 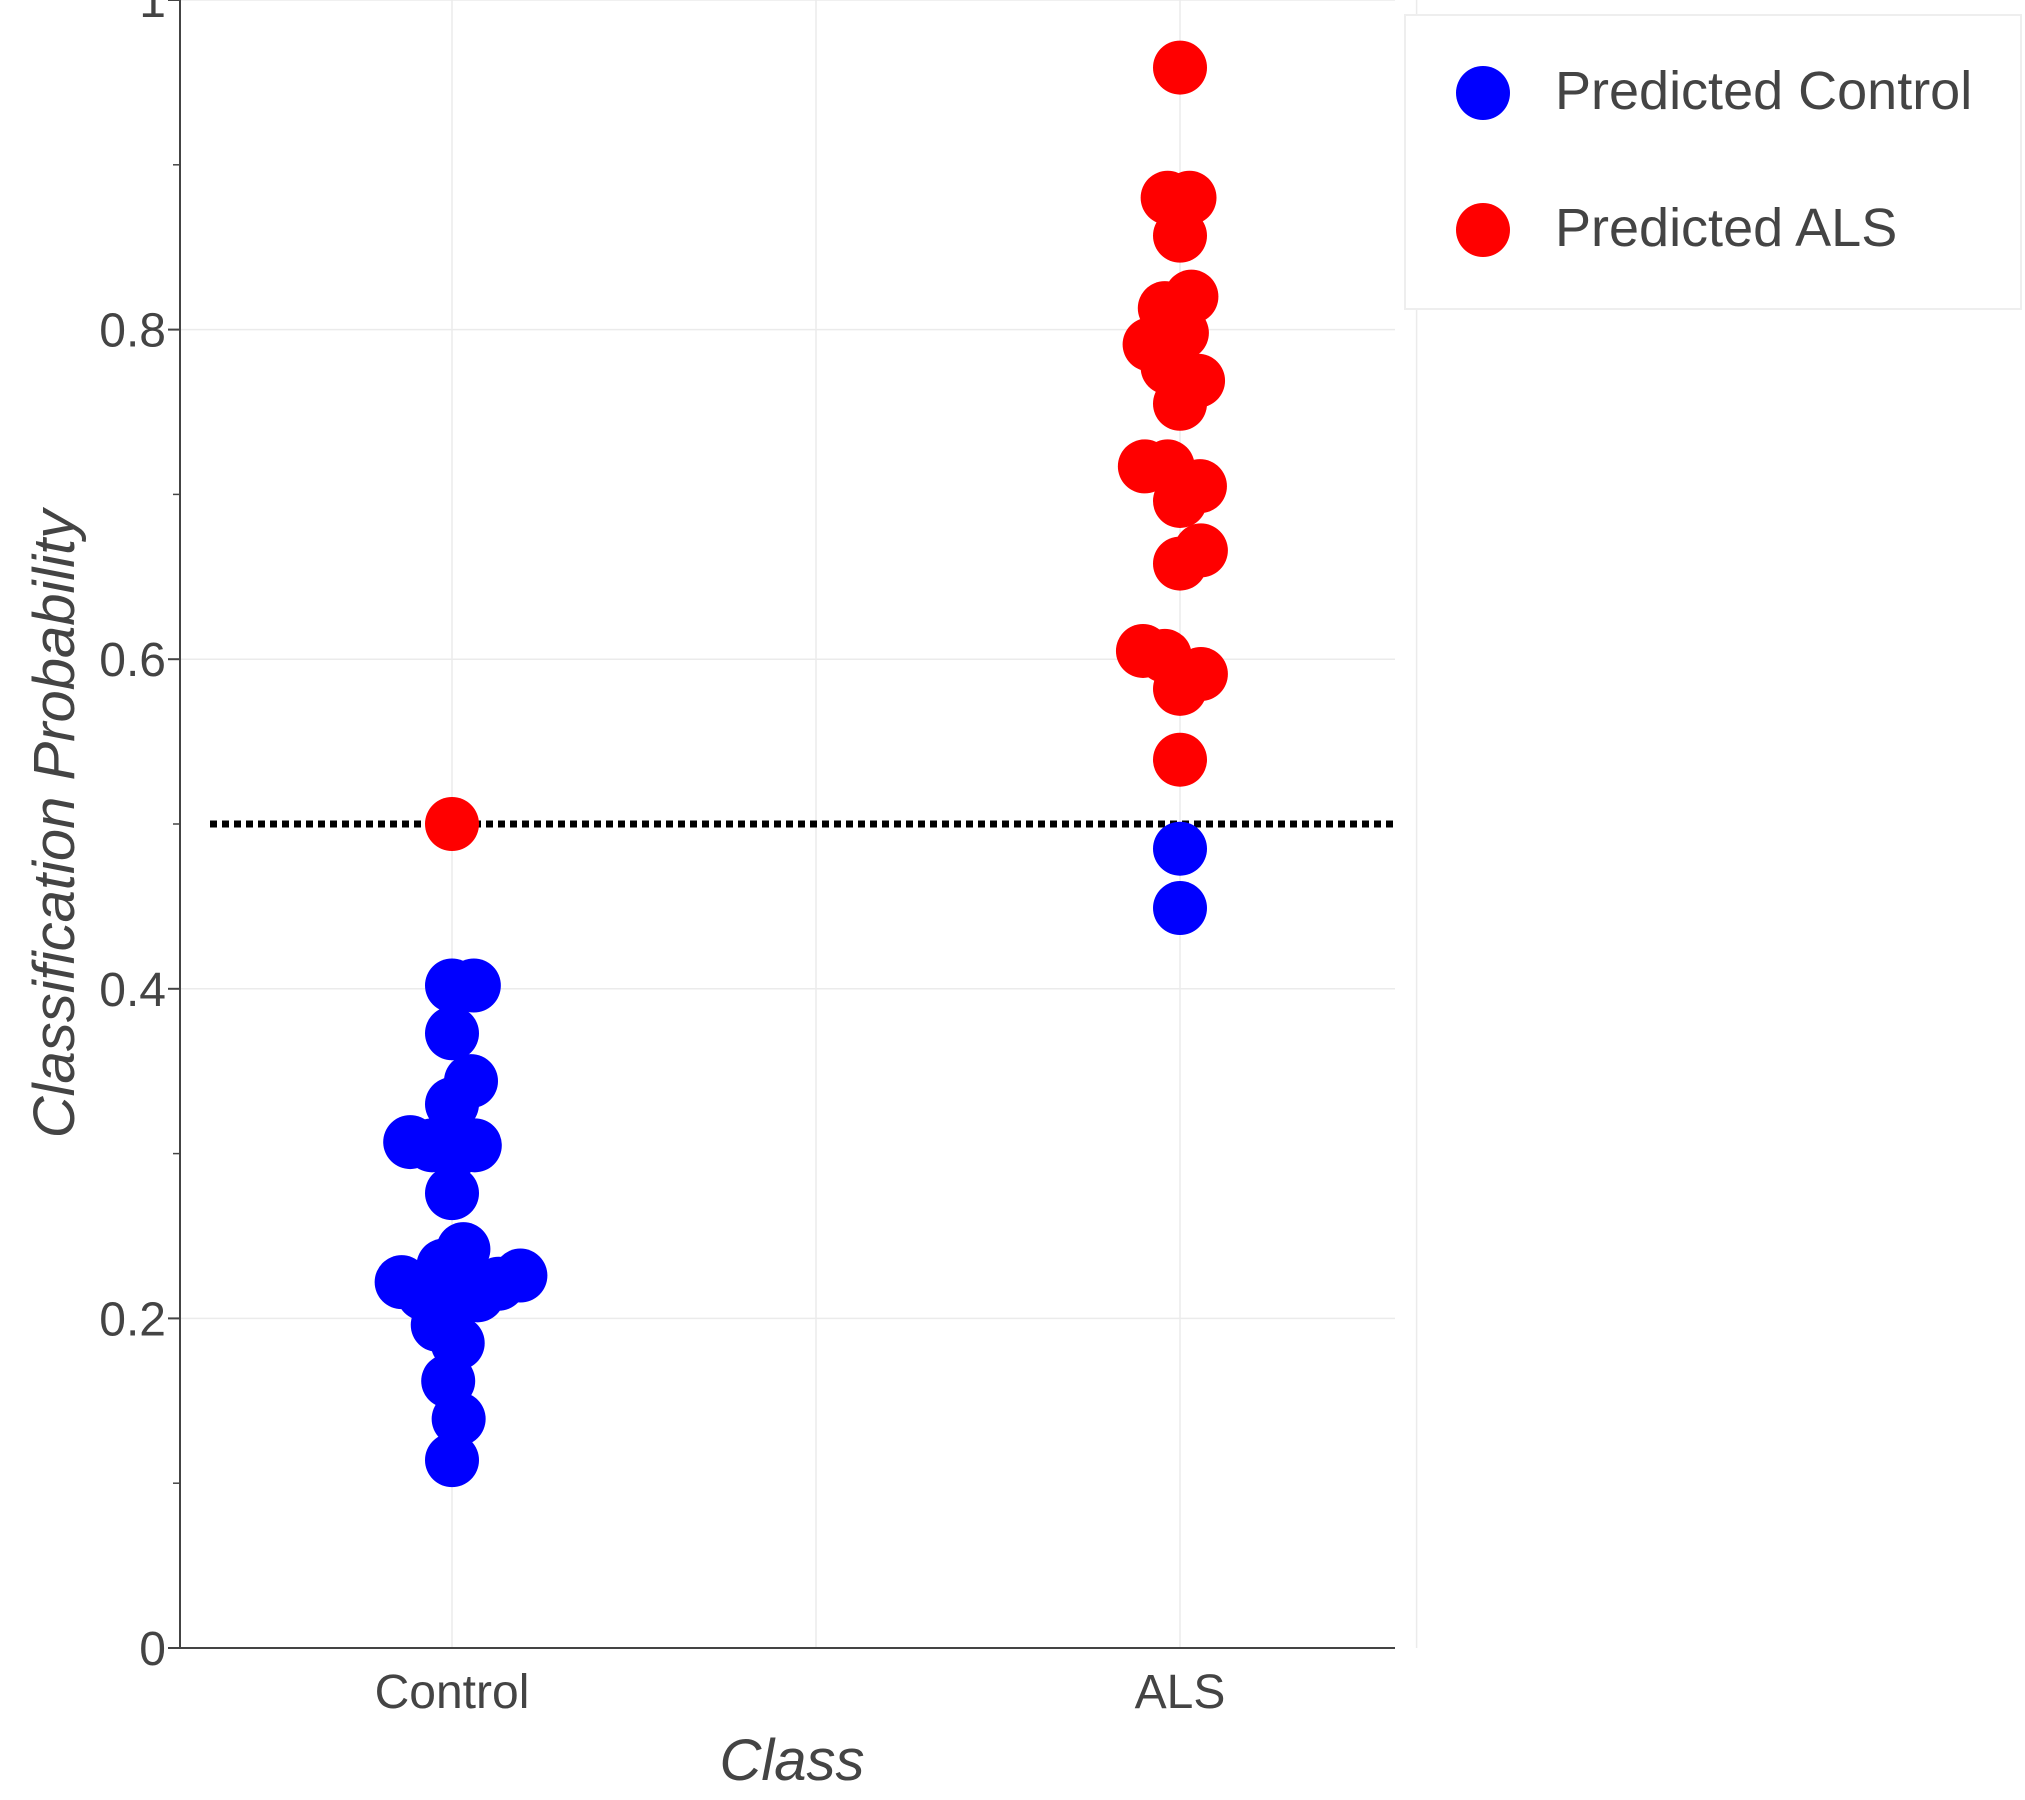 I want to click on legend-swatch-predicted-control, so click(x=1483, y=93).